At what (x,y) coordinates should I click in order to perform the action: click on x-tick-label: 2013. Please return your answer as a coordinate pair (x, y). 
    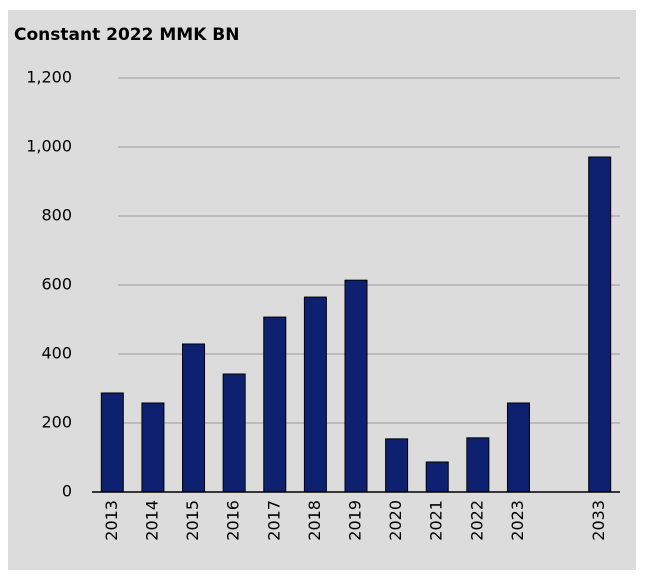
    Looking at the image, I should click on (111, 520).